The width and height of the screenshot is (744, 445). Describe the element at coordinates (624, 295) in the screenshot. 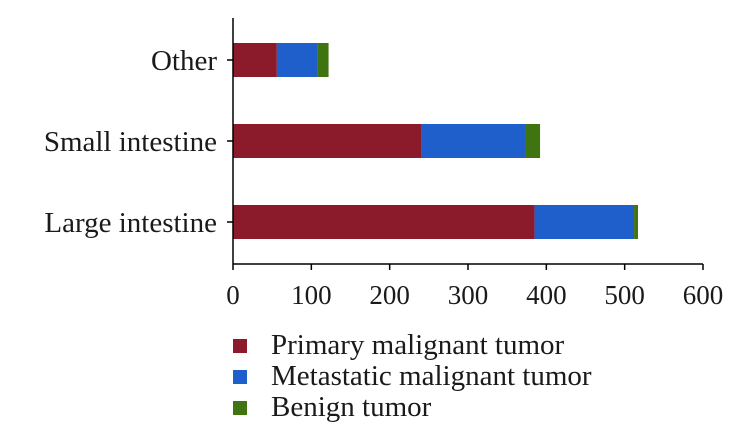

I see `x-tick-label: 500` at that location.